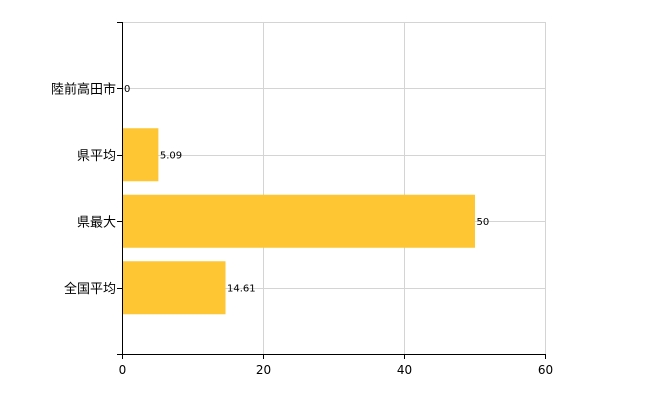 This screenshot has height=400, width=650. Describe the element at coordinates (263, 370) in the screenshot. I see `x-tick-label-1: 20` at that location.